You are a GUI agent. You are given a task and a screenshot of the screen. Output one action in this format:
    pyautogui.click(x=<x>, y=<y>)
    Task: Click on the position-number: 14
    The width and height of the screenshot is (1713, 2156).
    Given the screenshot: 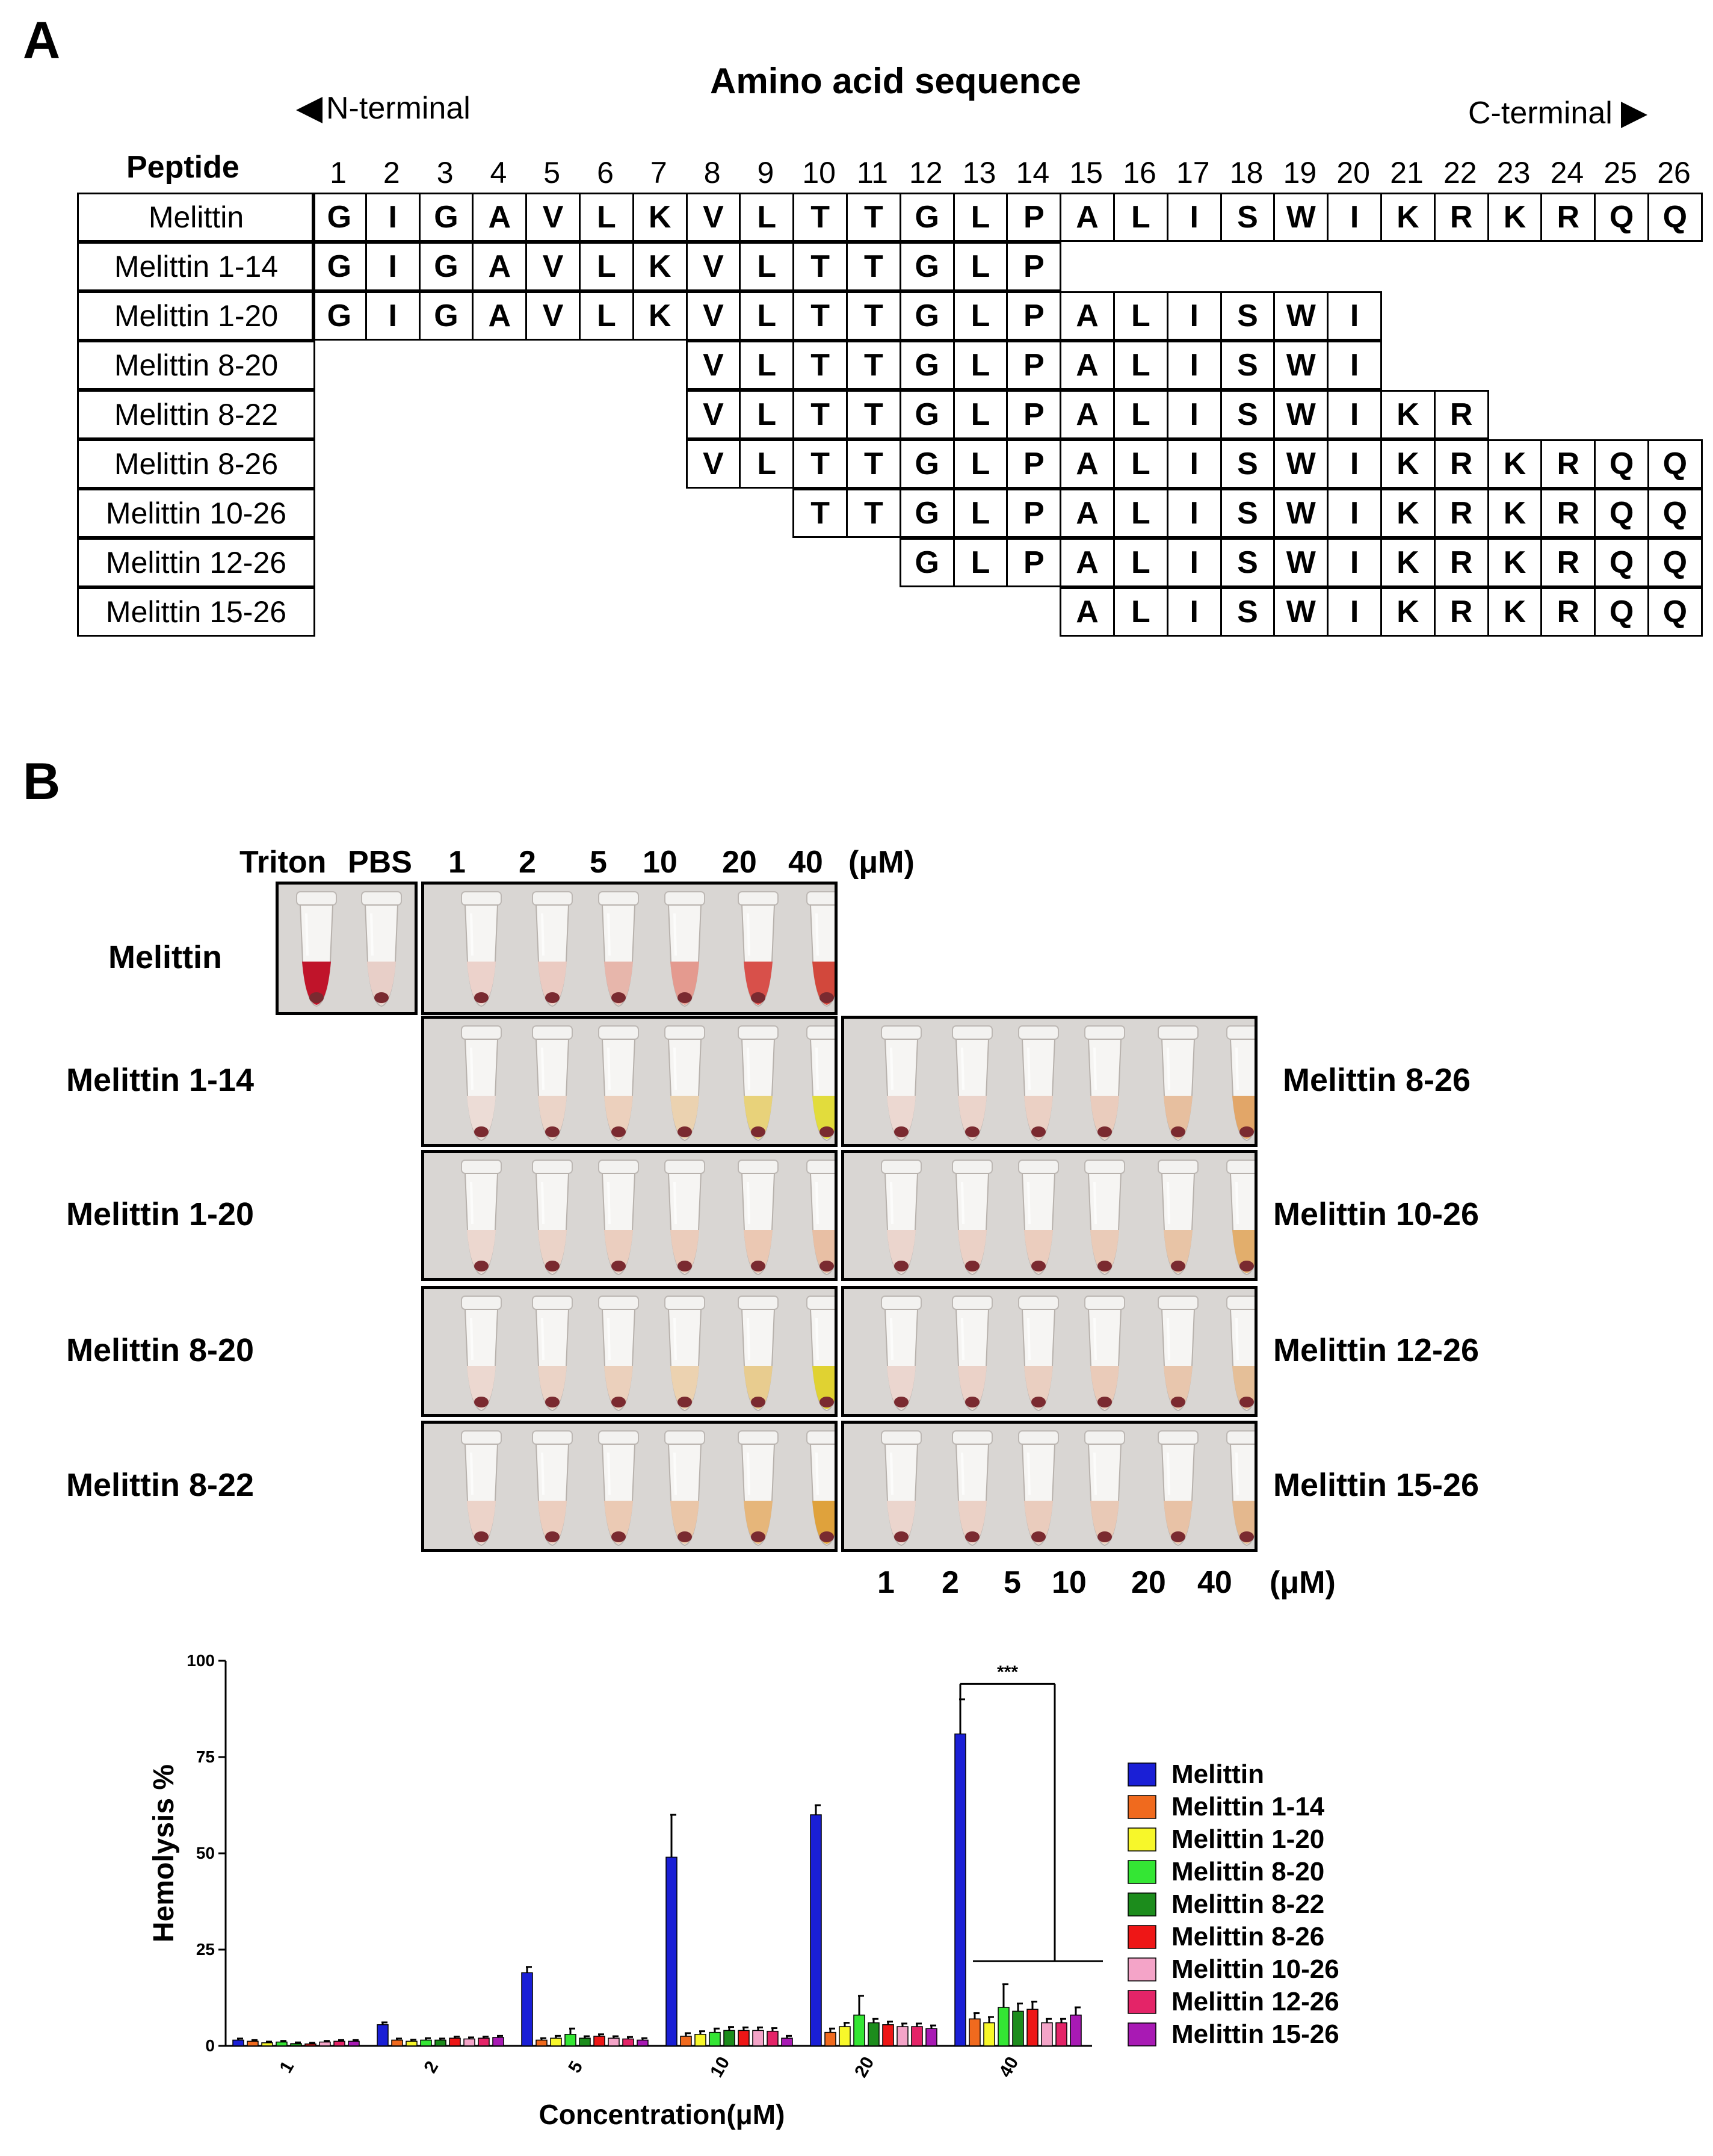 What is the action you would take?
    pyautogui.click(x=1033, y=173)
    